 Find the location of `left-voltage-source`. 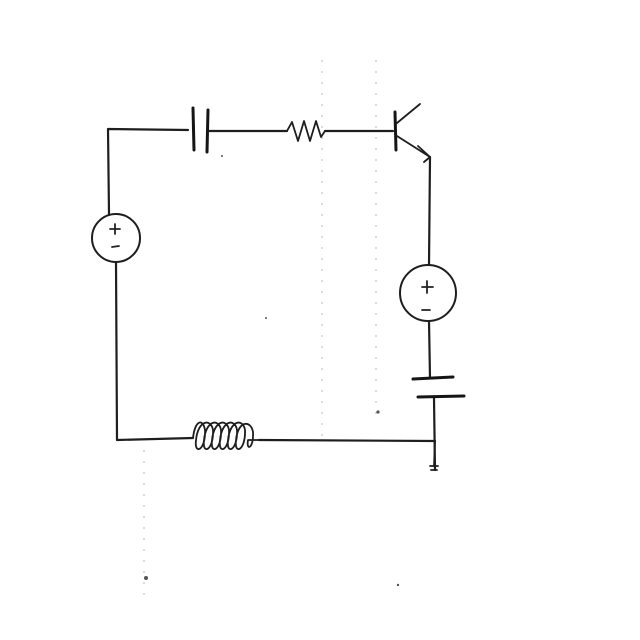

left-voltage-source is located at coordinates (116, 238).